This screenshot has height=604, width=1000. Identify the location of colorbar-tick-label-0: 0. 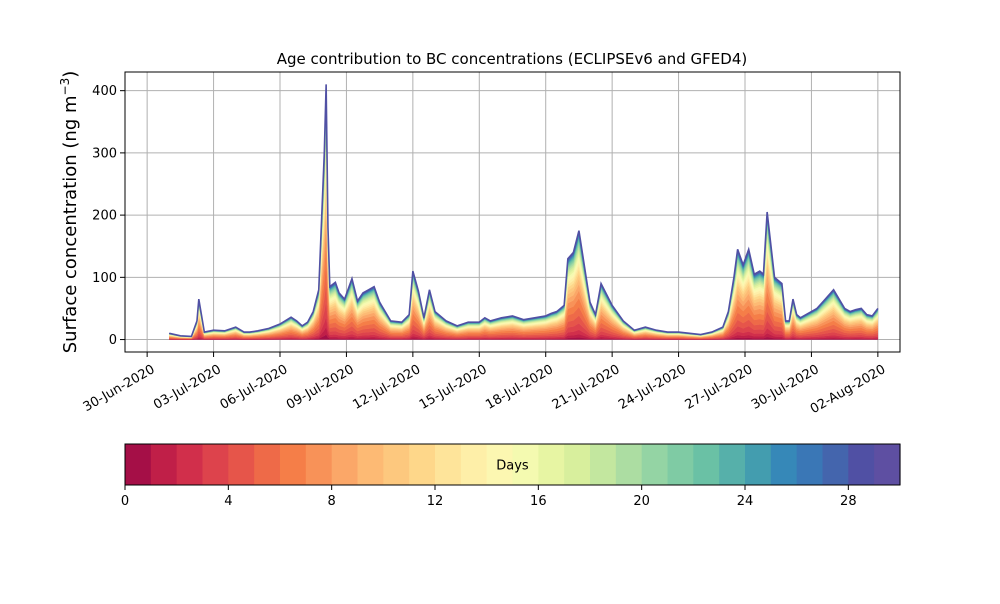
(125, 501).